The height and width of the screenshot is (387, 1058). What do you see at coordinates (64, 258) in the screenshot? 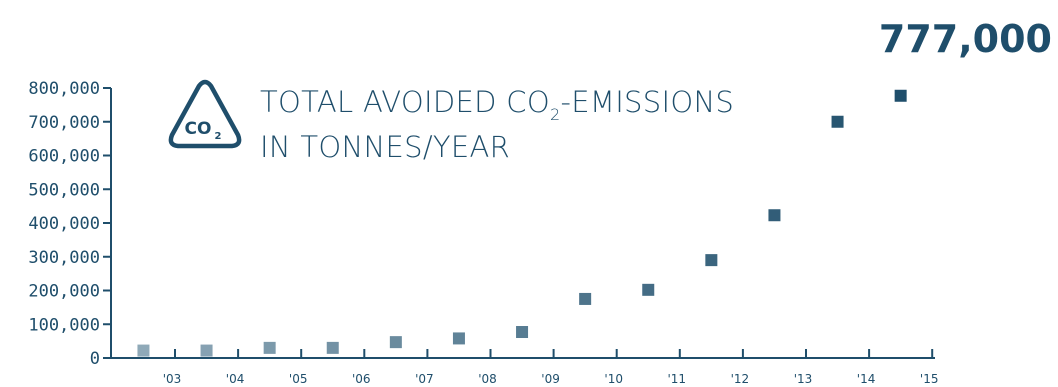
I see `y-tick-label: 300,000` at bounding box center [64, 258].